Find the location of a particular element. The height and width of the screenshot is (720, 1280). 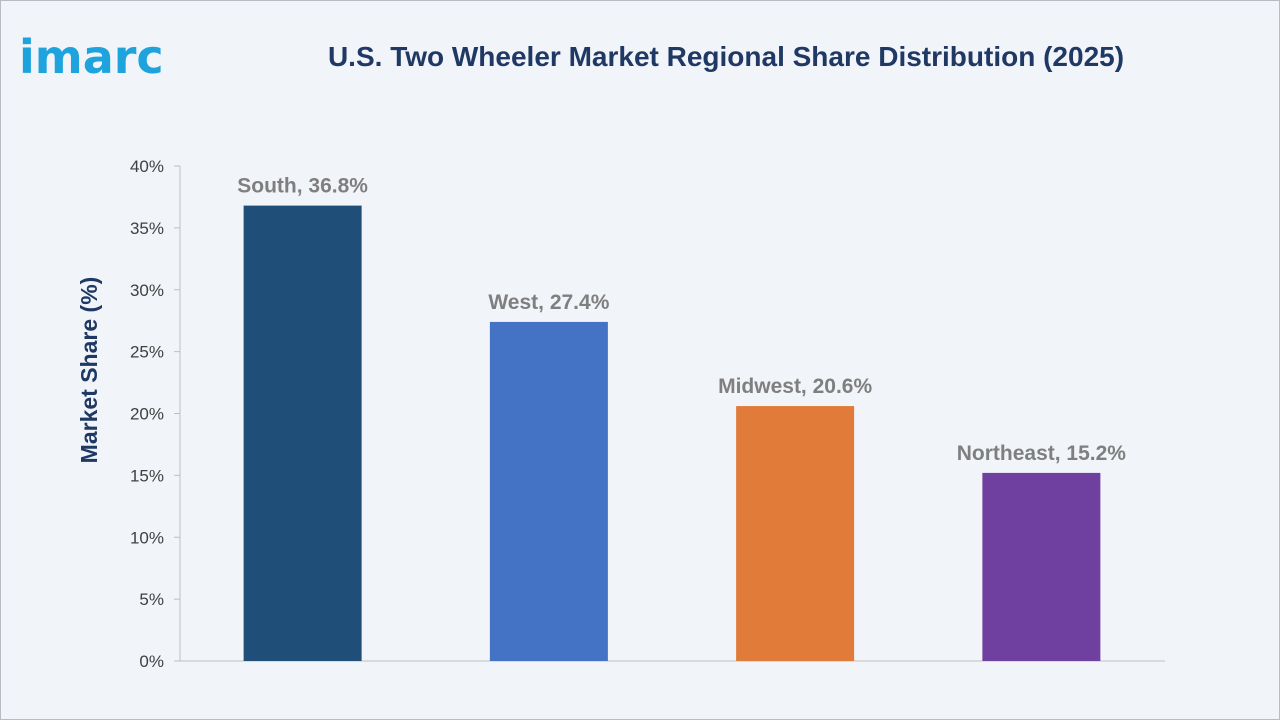

bar-south is located at coordinates (302, 433).